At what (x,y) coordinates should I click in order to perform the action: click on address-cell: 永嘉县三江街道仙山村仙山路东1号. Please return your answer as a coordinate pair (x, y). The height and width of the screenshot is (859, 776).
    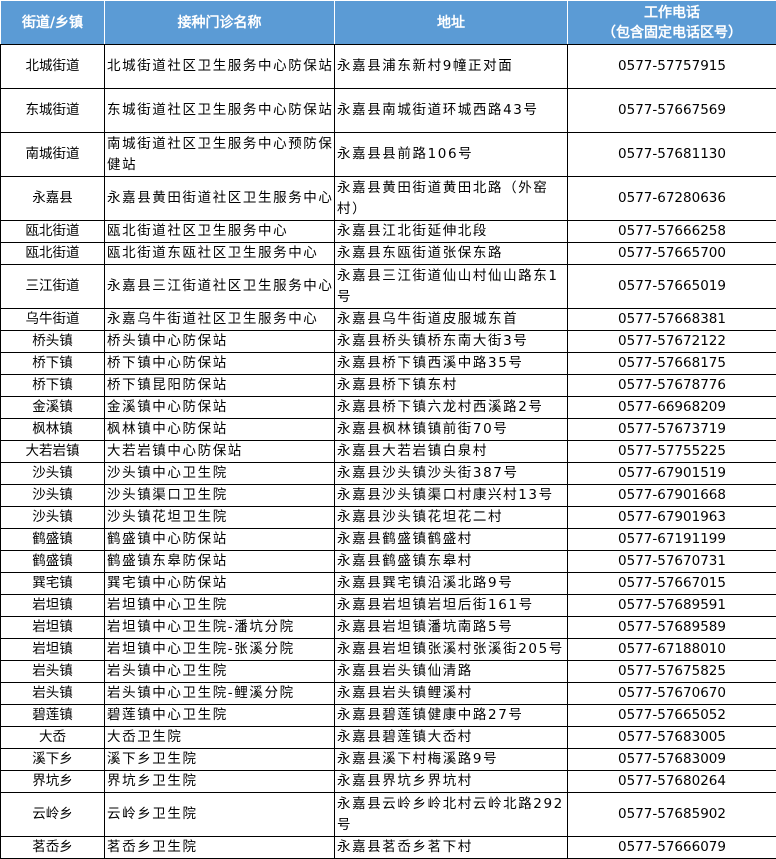
    Looking at the image, I should click on (451, 286).